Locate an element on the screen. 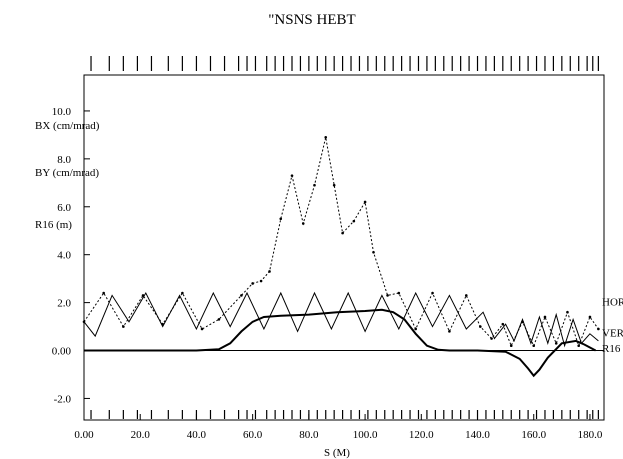  series-label-hor: HOR is located at coordinates (612, 302).